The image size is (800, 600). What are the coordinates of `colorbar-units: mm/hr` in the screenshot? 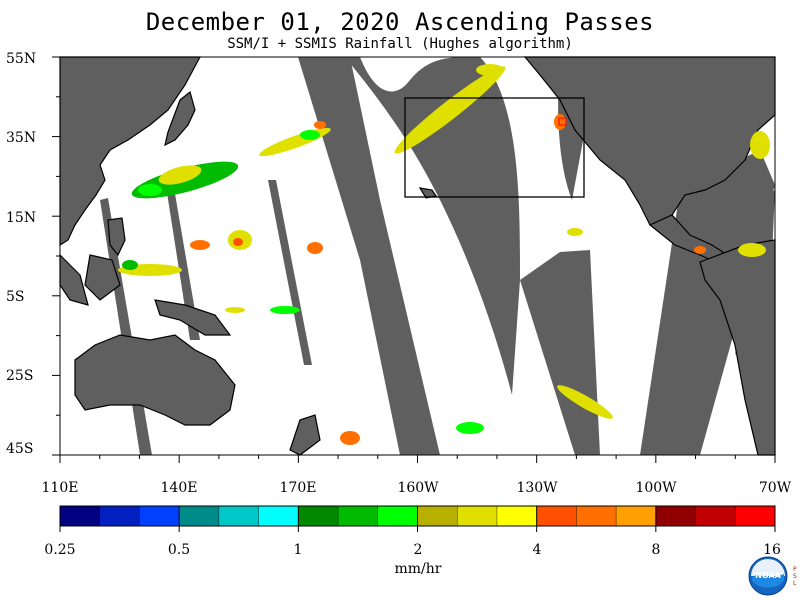 It's located at (418, 569).